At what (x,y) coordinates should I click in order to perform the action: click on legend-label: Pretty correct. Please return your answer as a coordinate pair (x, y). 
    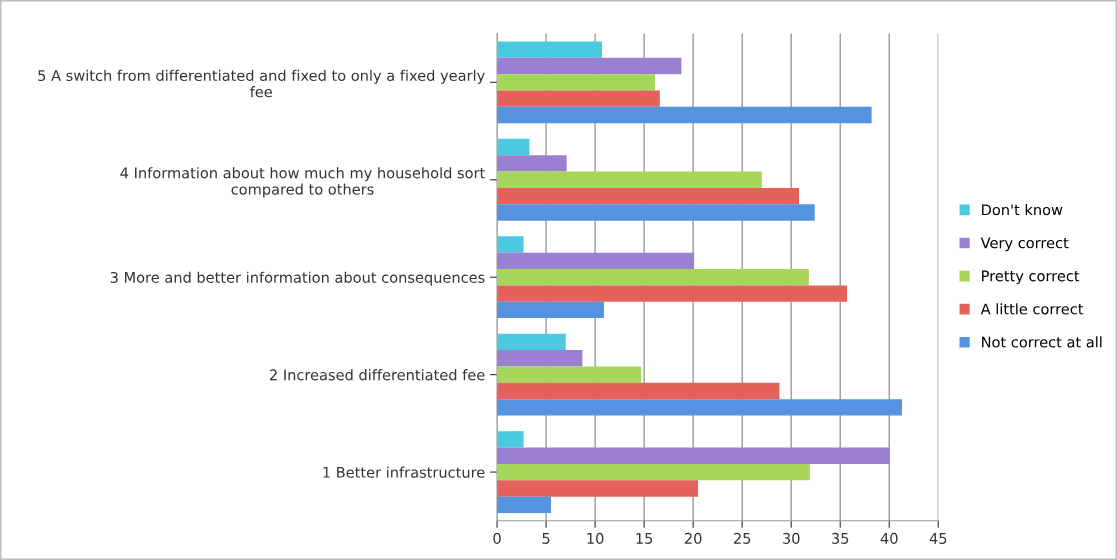
    Looking at the image, I should click on (1031, 277).